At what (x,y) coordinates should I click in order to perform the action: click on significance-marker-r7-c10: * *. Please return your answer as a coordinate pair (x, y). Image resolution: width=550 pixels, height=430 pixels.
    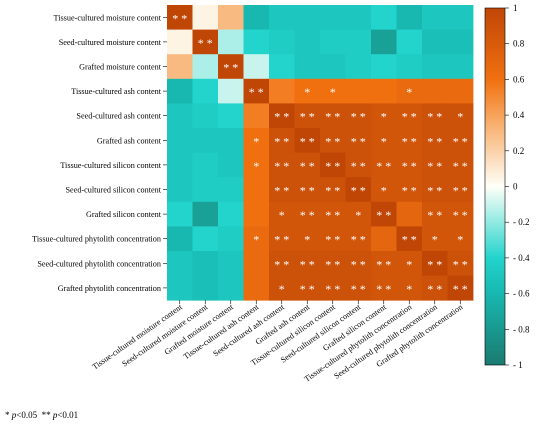
    Looking at the image, I should click on (434, 191).